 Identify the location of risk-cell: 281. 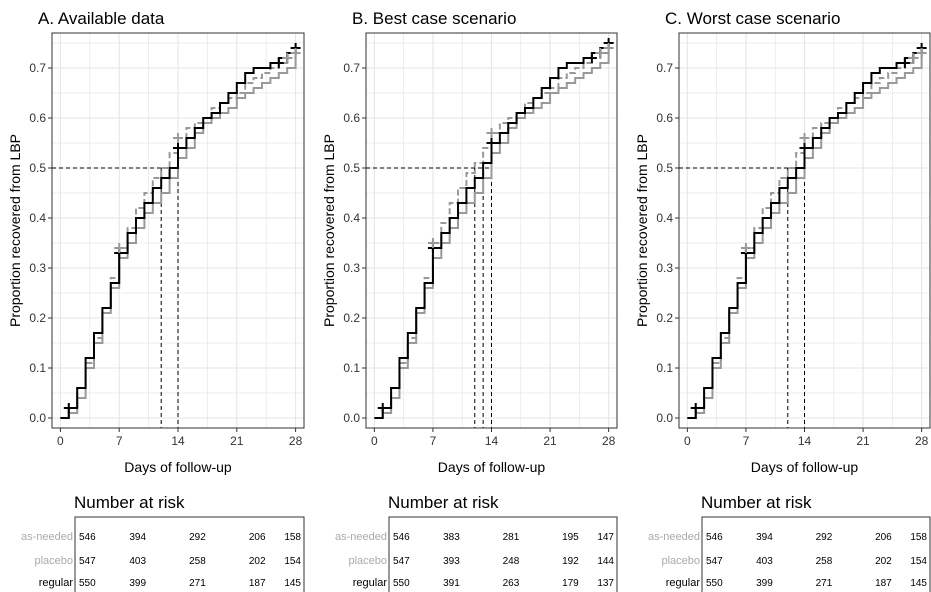
(511, 537).